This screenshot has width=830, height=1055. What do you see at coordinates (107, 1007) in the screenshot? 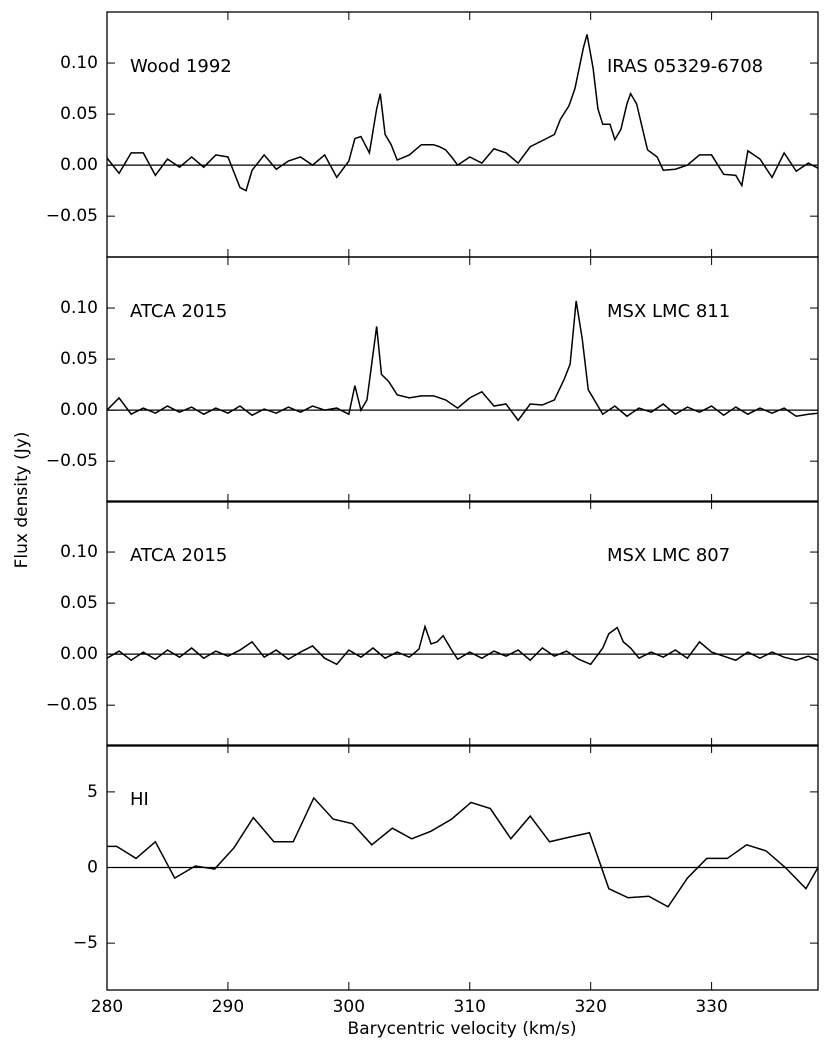
I see `x-tick-label: 280` at bounding box center [107, 1007].